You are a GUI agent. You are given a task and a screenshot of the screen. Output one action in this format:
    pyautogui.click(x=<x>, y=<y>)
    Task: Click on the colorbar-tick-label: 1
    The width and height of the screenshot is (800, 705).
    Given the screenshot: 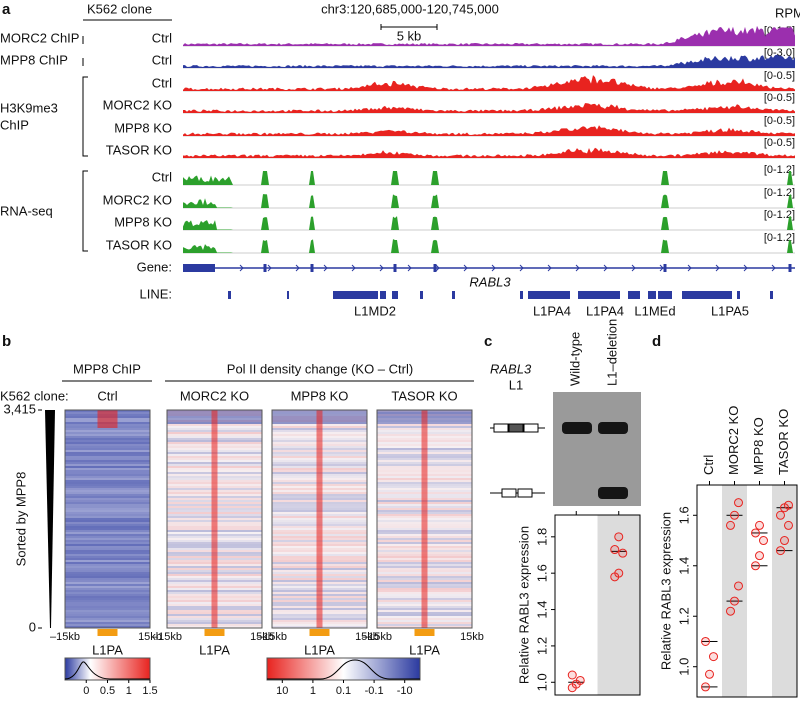 What is the action you would take?
    pyautogui.click(x=313, y=691)
    